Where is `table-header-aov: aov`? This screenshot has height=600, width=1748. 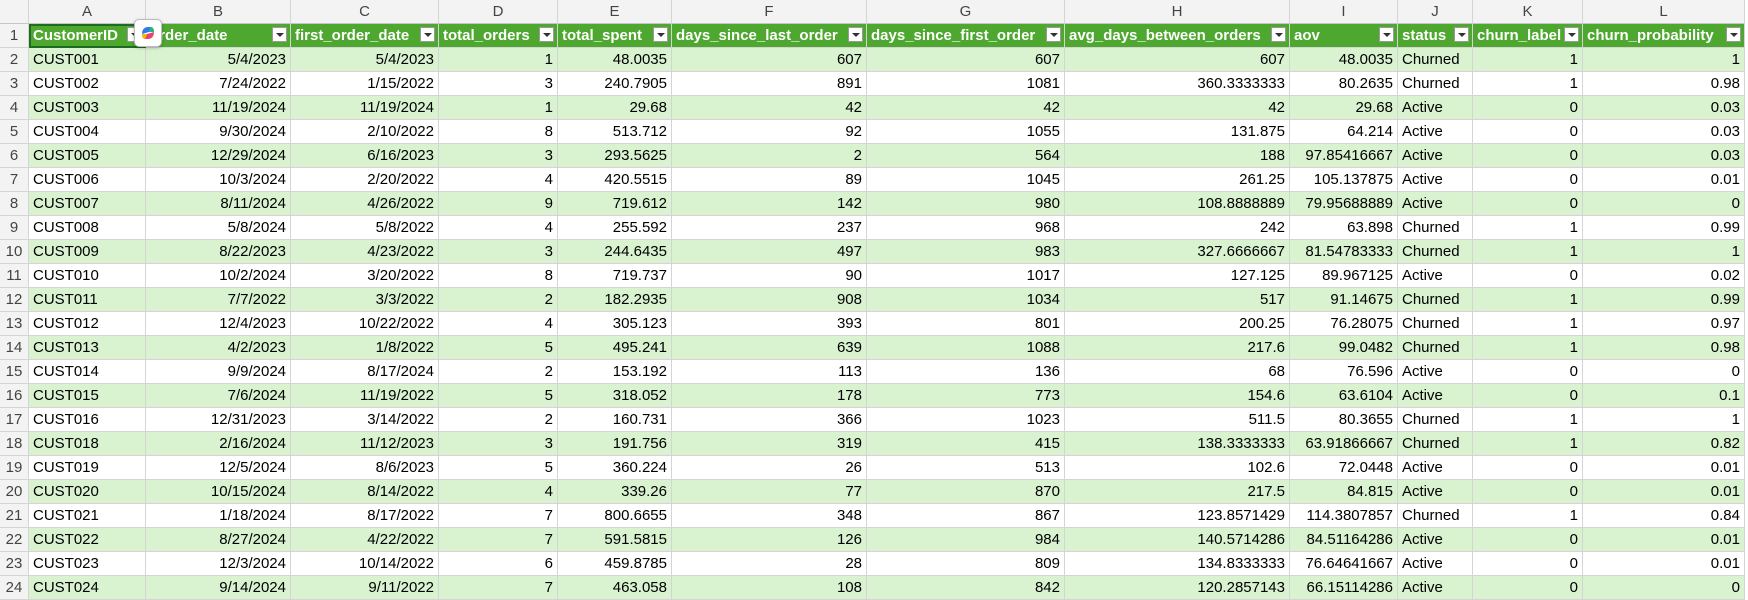 table-header-aov: aov is located at coordinates (1344, 36).